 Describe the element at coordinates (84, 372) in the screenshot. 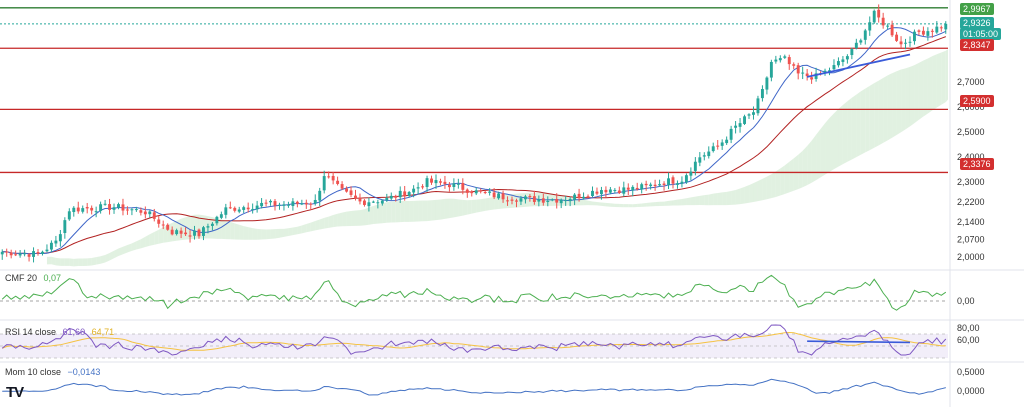

I see `mom-legend-value: −0,0143` at that location.